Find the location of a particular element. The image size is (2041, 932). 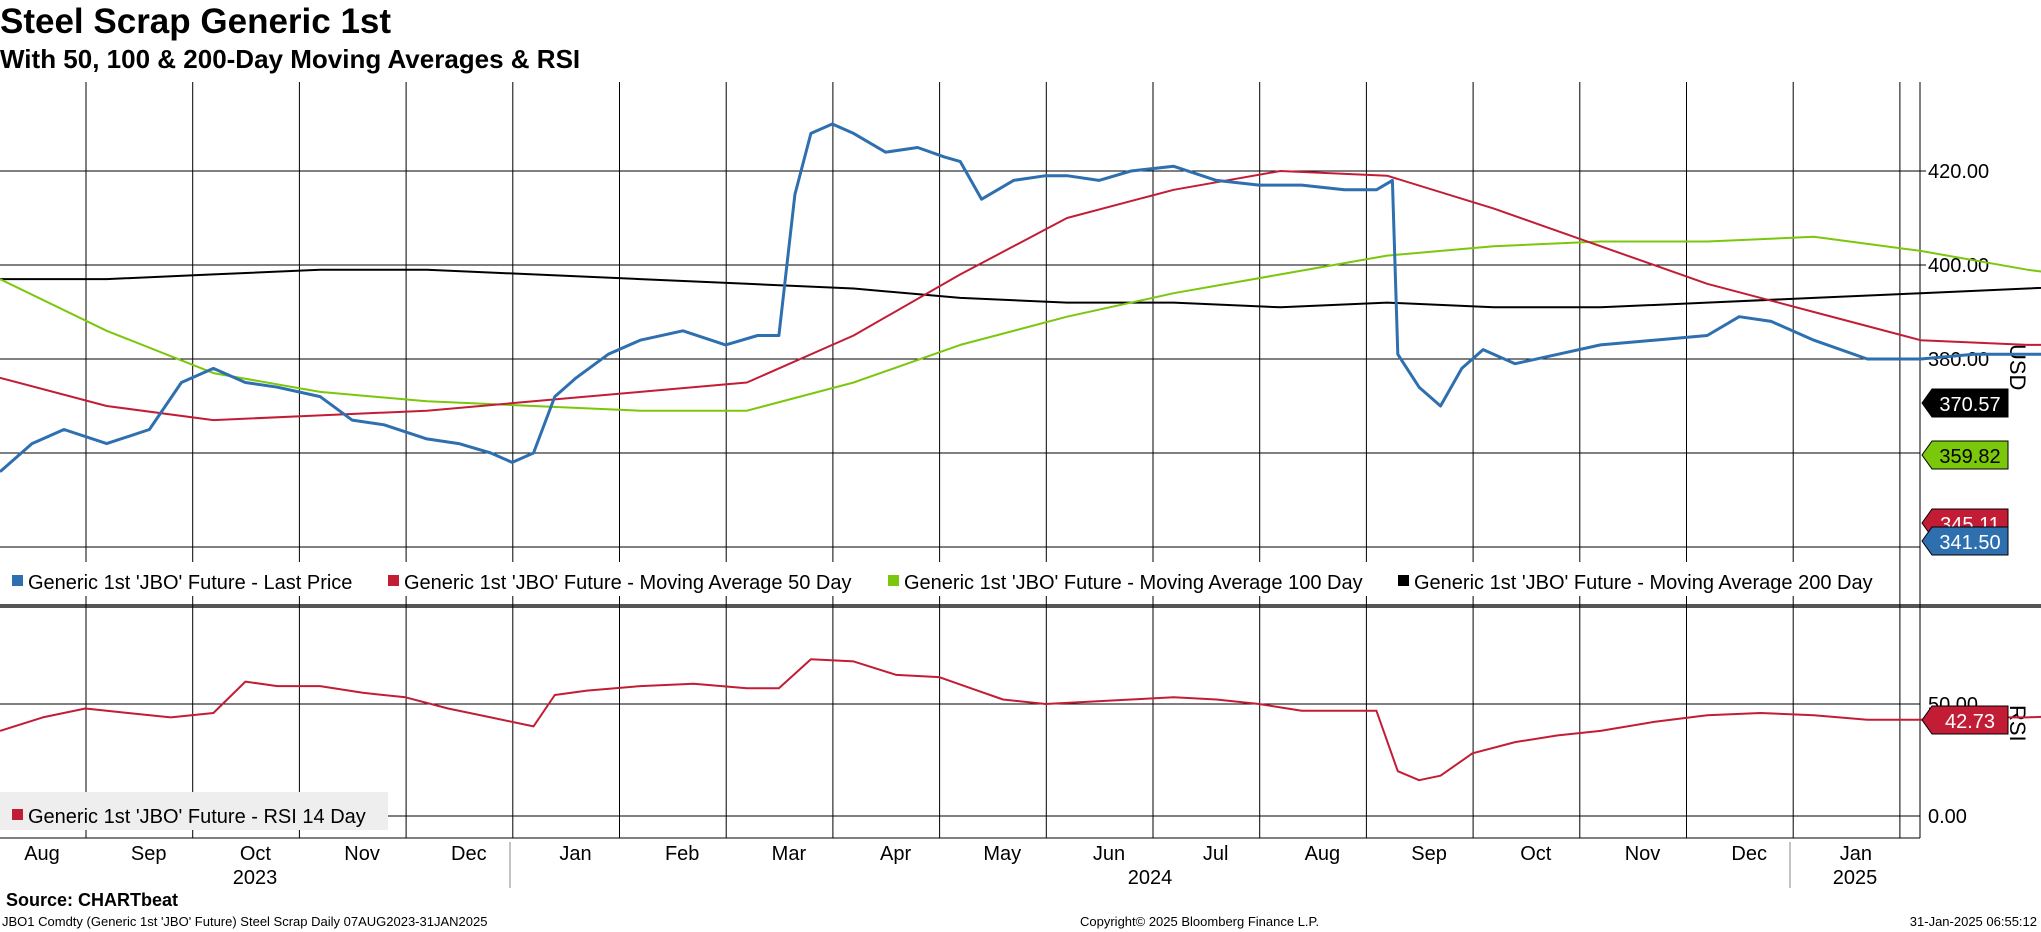

y-axis-label-price: USD is located at coordinates (2017, 367).